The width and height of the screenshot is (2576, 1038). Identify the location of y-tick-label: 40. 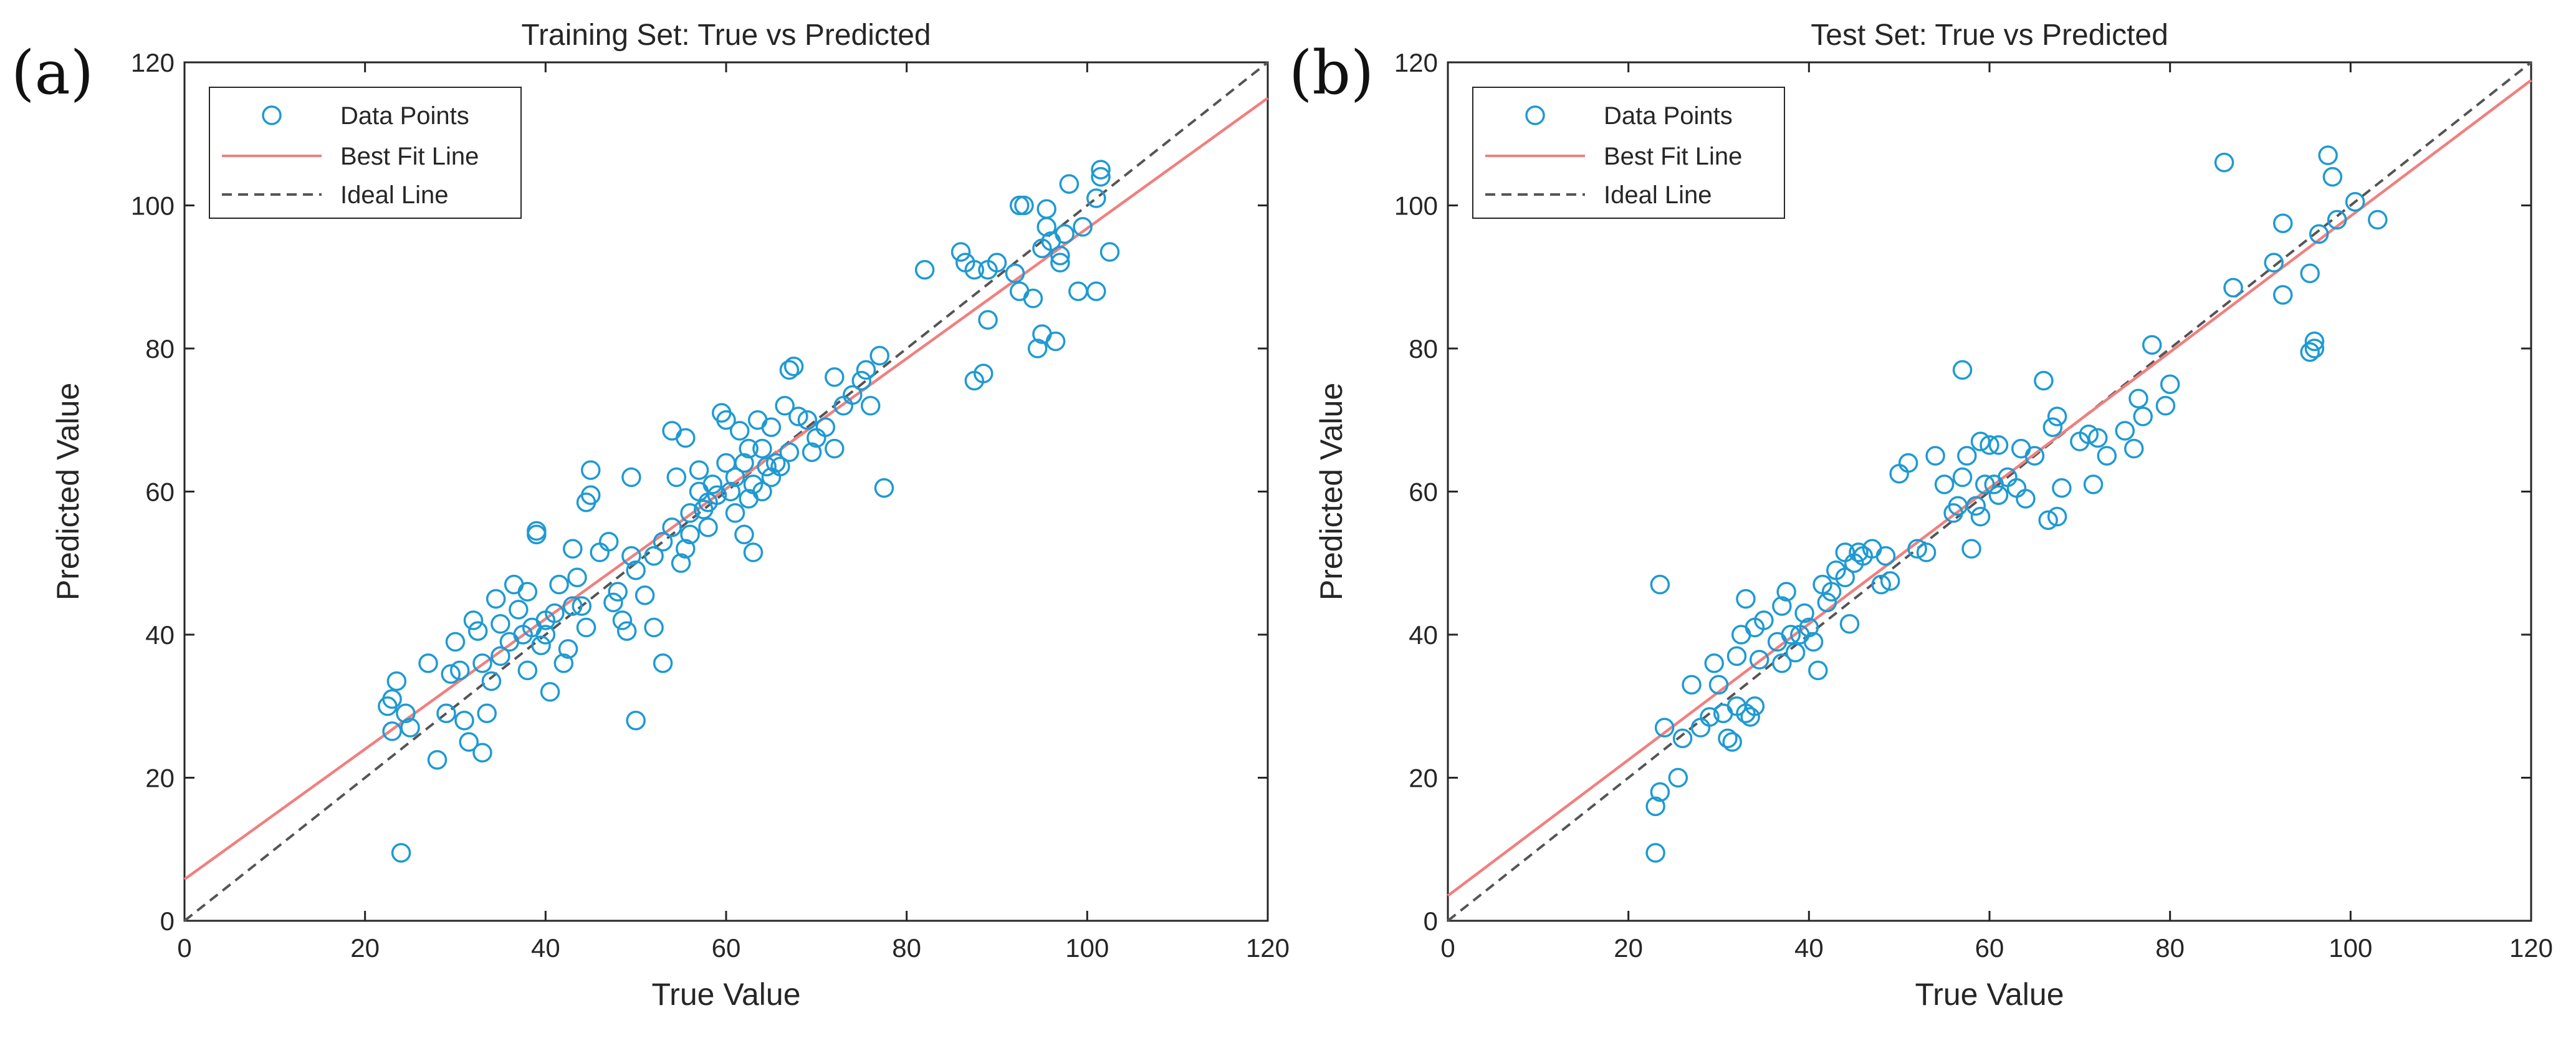
(160, 635).